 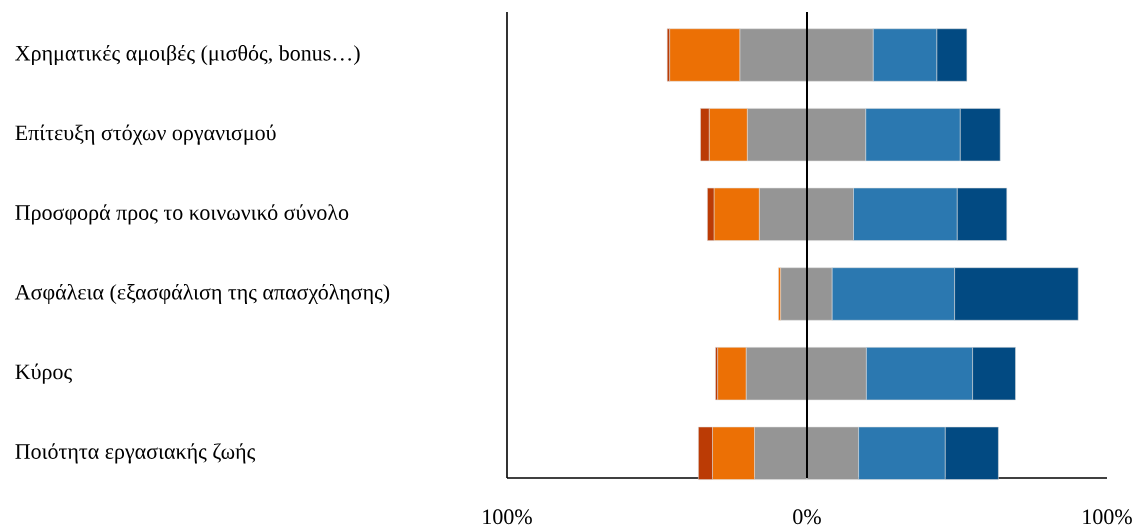 I want to click on y-tick-label: Προσφορά προς το κοινωνικό σύνολο, so click(x=182, y=214).